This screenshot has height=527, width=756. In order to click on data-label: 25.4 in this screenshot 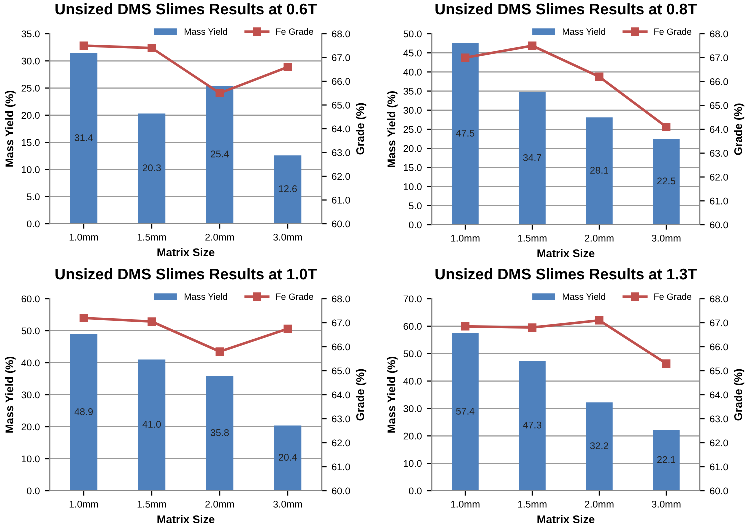, I will do `click(220, 154)`.